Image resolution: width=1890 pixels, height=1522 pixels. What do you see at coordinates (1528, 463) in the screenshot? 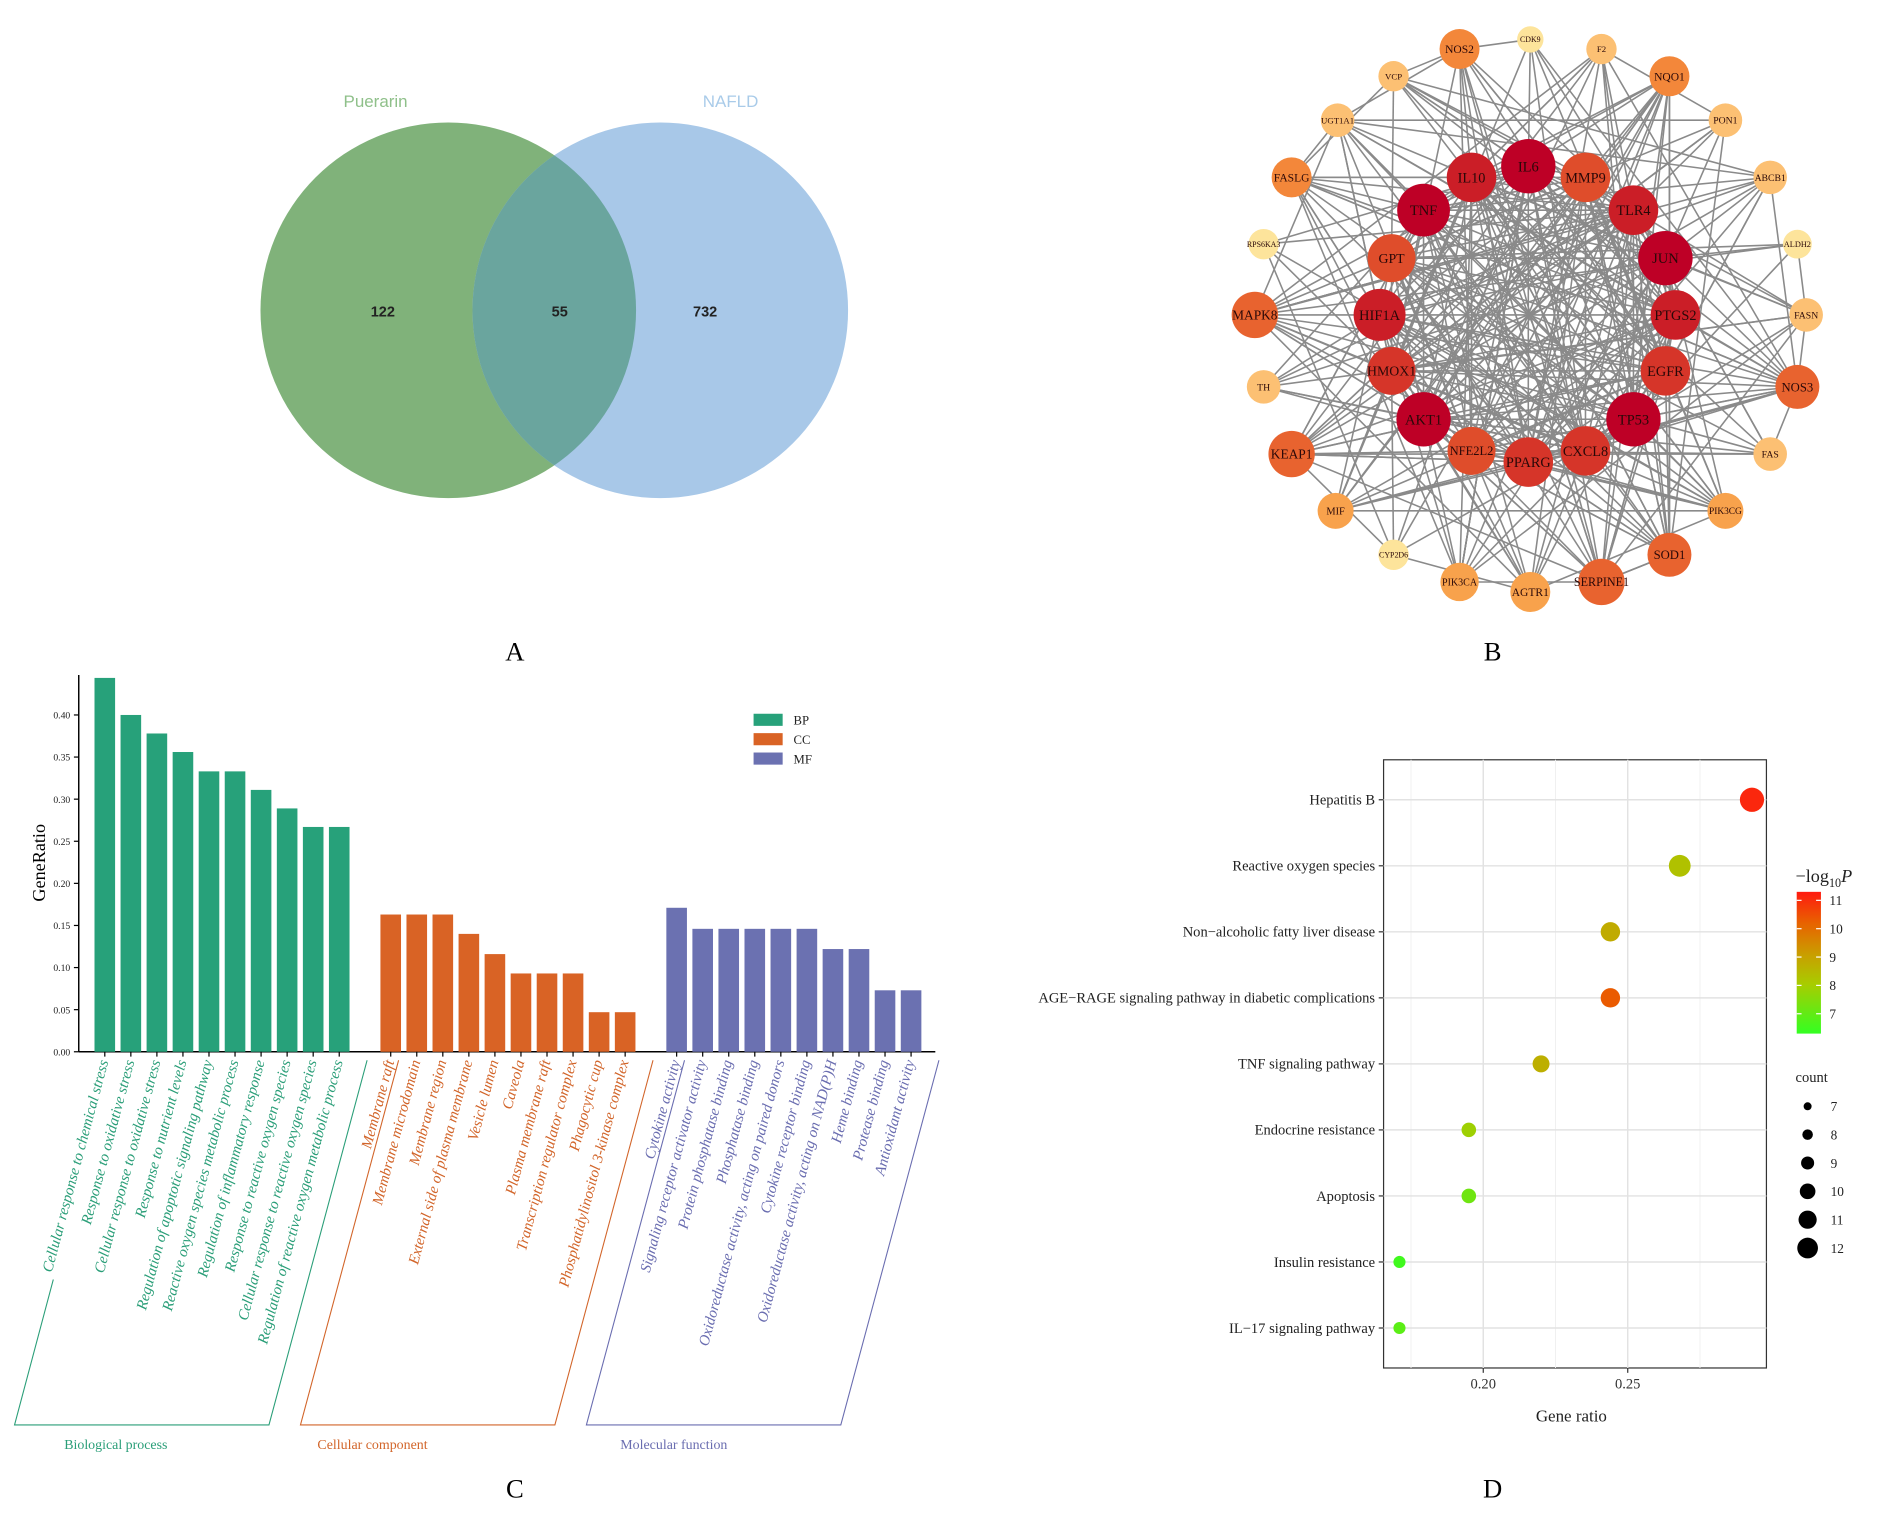
I see `node-label: PPARG` at bounding box center [1528, 463].